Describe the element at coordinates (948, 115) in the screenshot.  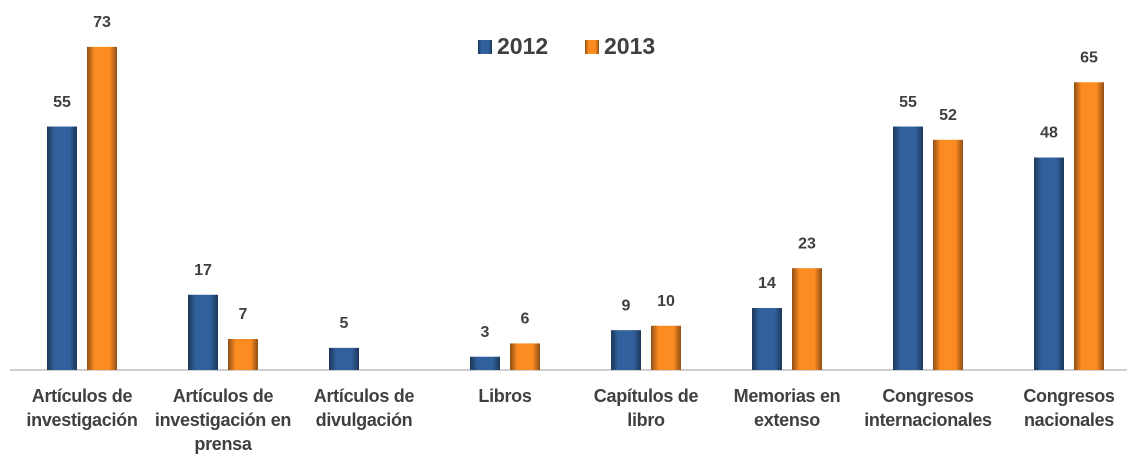
I see `data-label: 52` at that location.